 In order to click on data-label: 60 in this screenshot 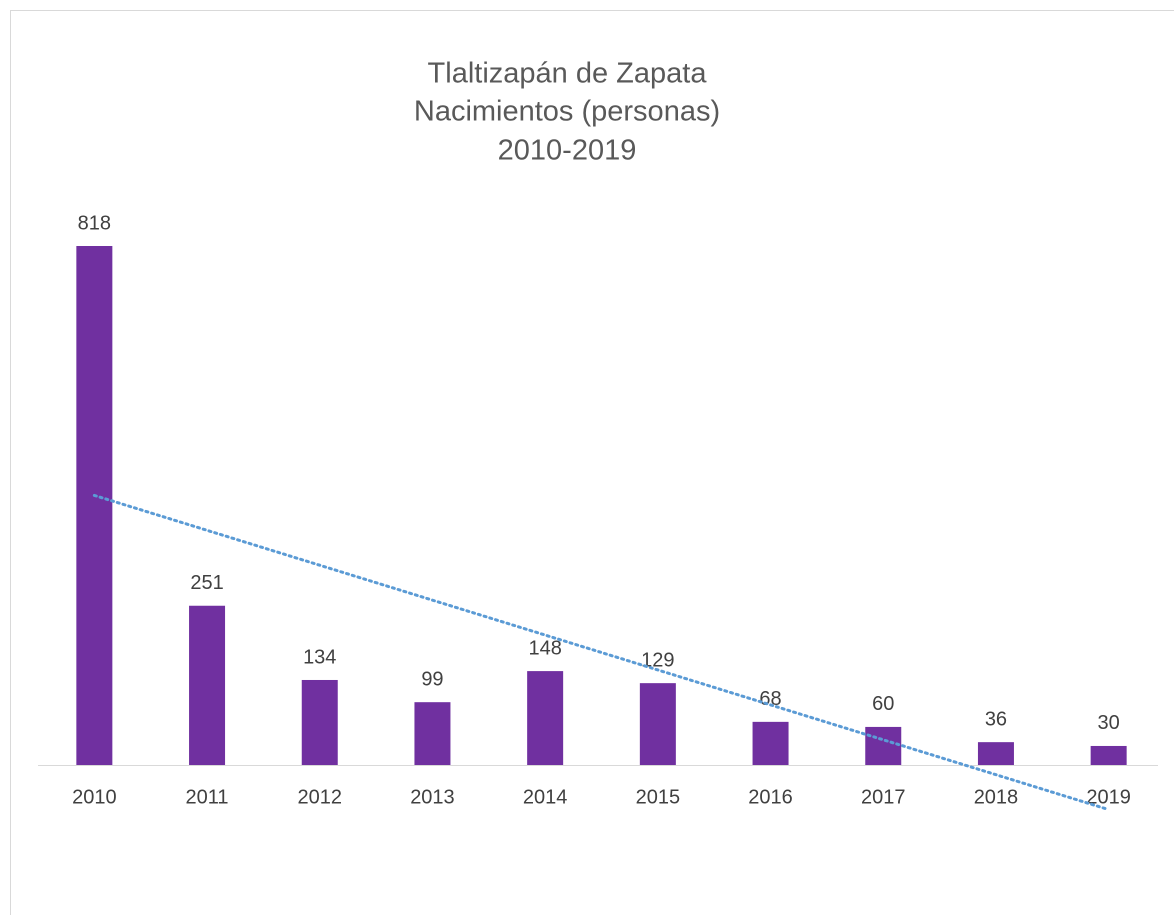, I will do `click(883, 704)`.